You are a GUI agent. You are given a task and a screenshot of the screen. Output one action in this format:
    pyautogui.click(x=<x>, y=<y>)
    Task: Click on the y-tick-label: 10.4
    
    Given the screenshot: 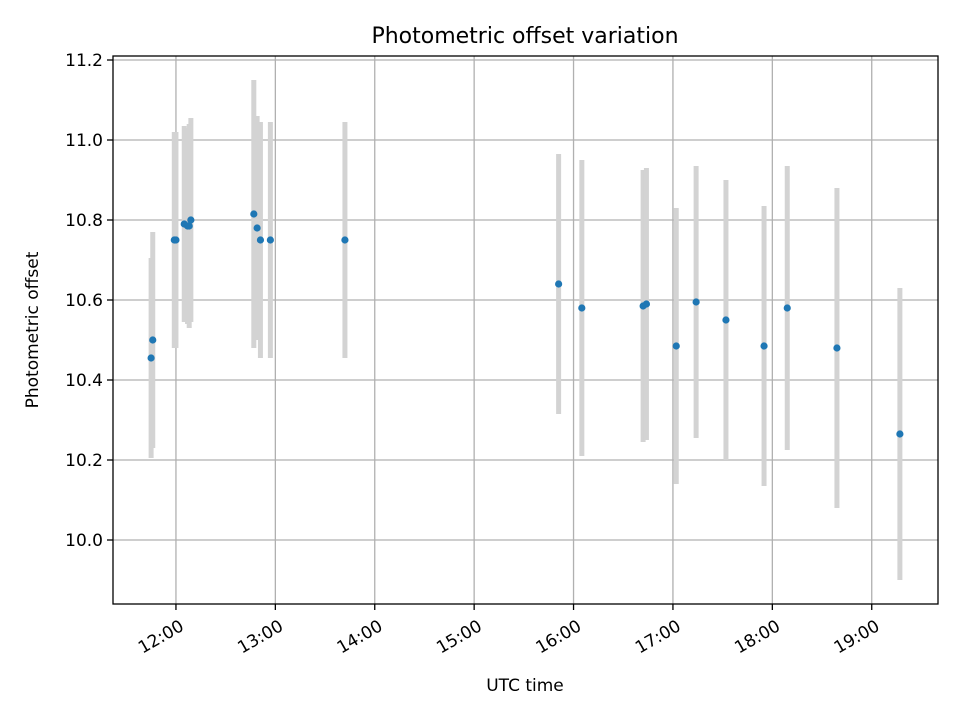 What is the action you would take?
    pyautogui.click(x=84, y=381)
    